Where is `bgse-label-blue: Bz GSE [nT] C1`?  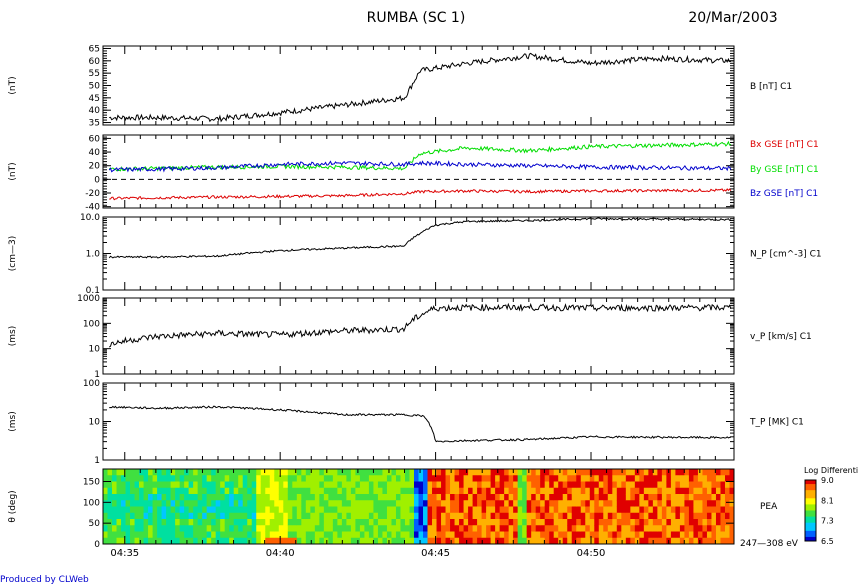
bgse-label-blue: Bz GSE [nT] C1 is located at coordinates (784, 194).